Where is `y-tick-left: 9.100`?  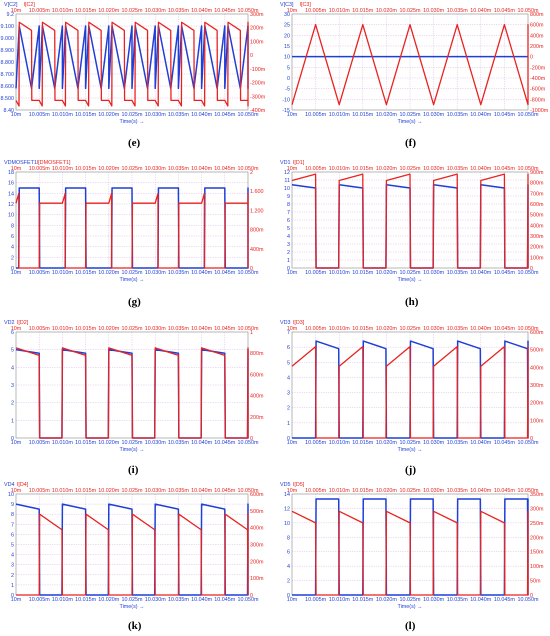
y-tick-left: 9.100 is located at coordinates (8, 27).